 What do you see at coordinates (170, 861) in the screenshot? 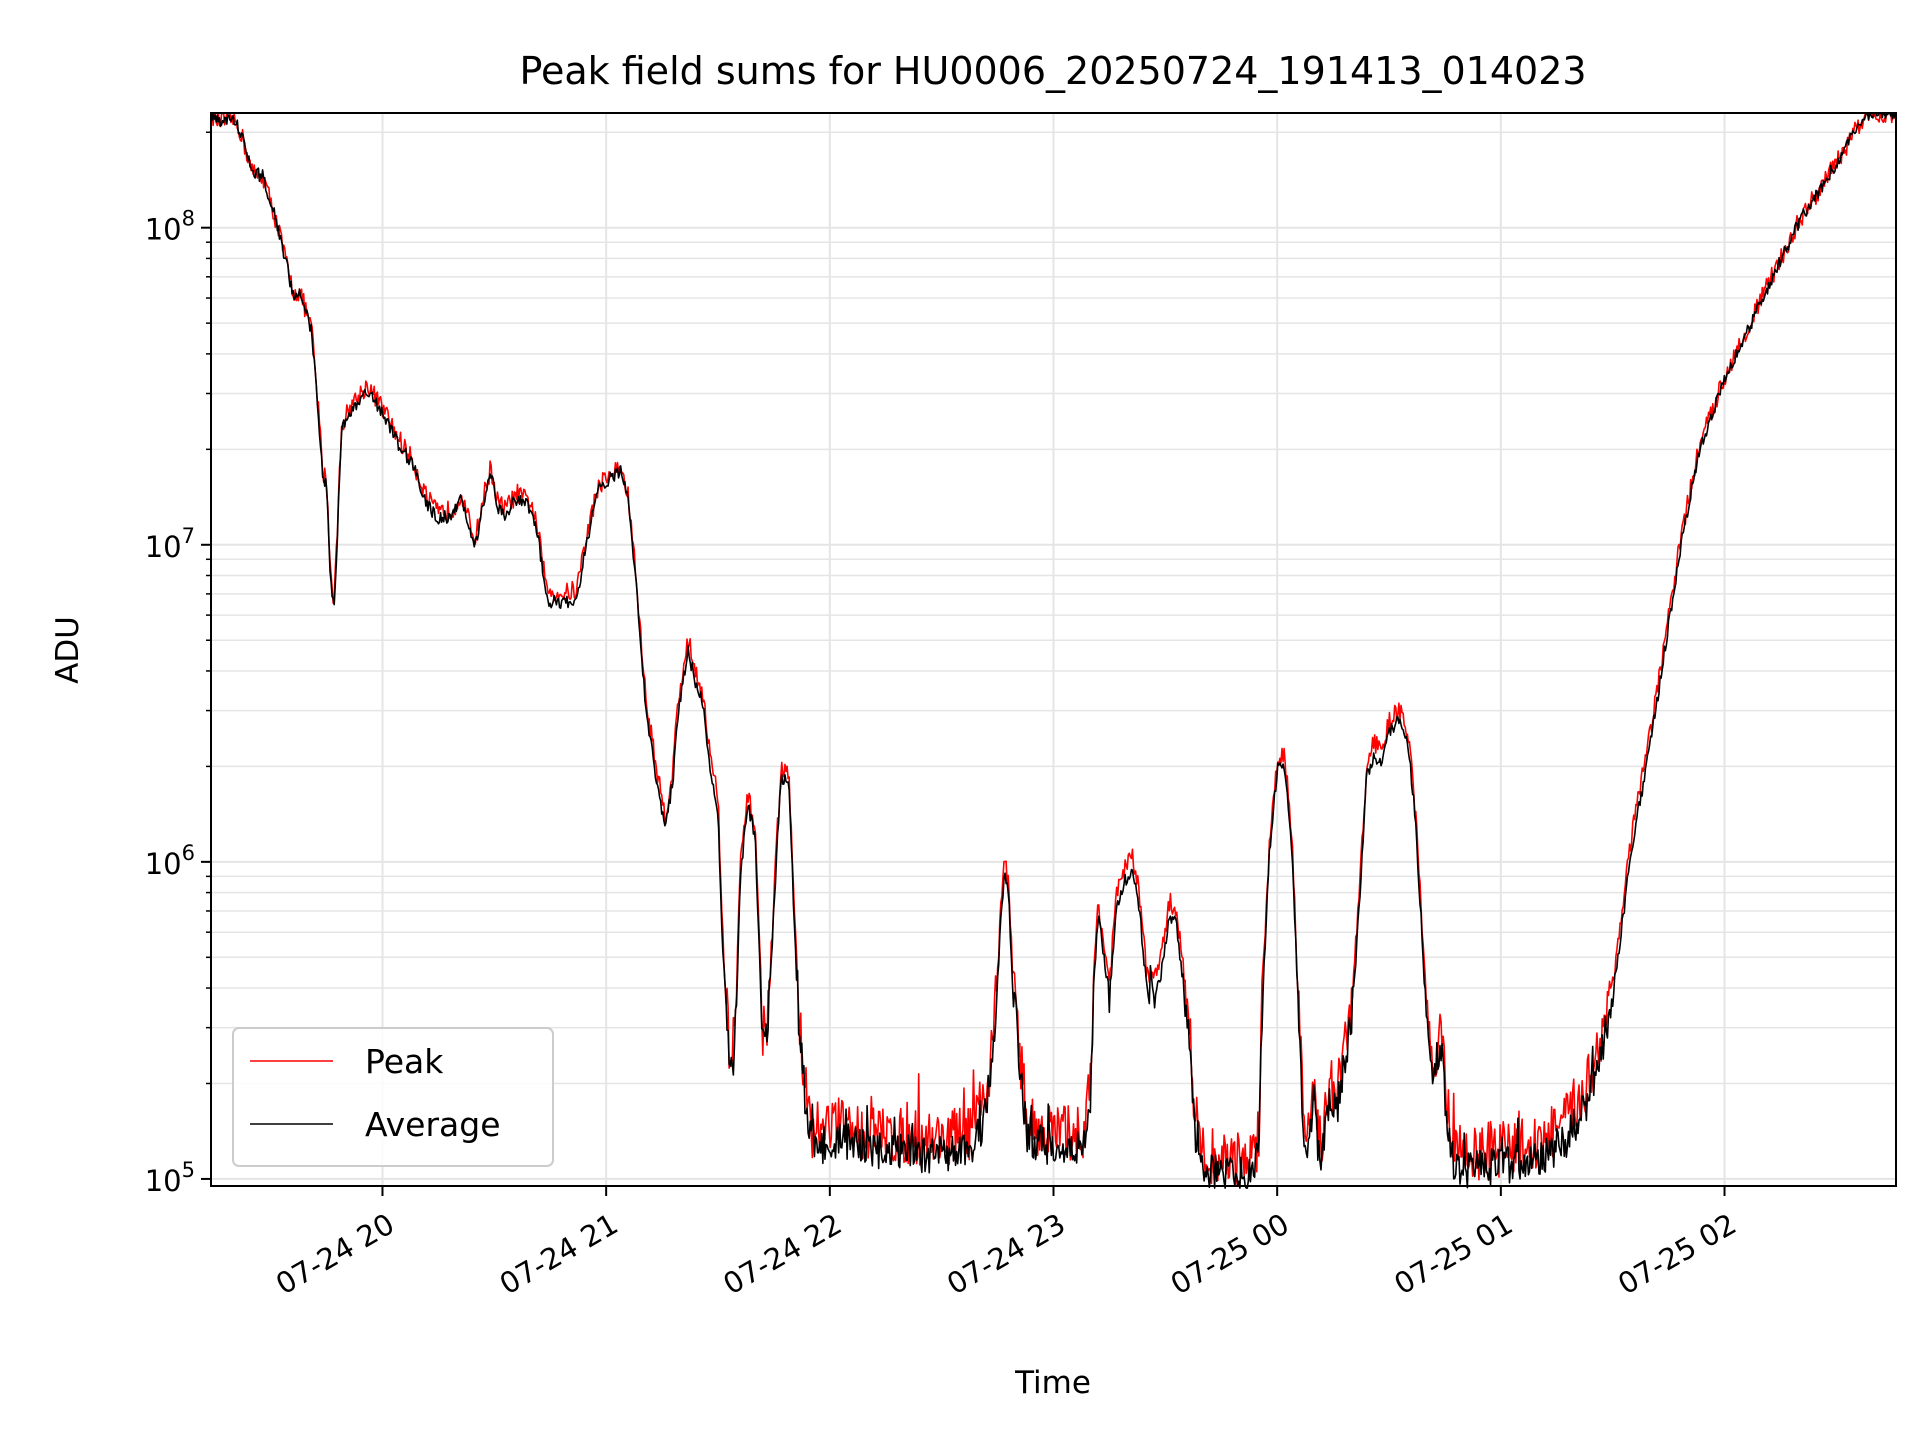
I see `y-tick-label: 10⁶` at bounding box center [170, 861].